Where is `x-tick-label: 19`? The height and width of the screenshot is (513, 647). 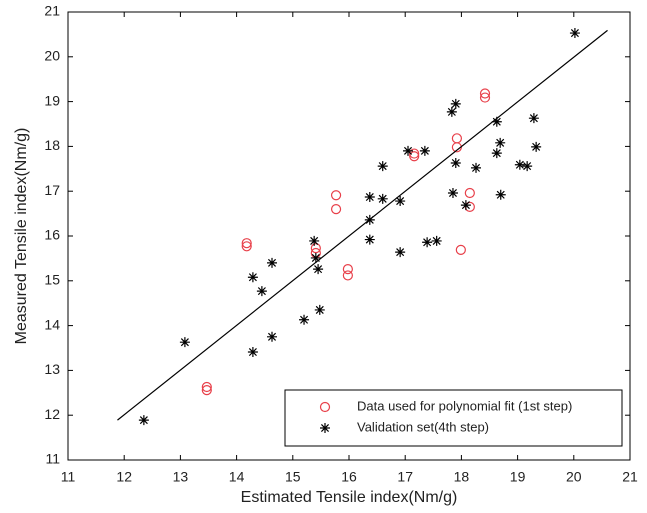
x-tick-label: 19 is located at coordinates (518, 477).